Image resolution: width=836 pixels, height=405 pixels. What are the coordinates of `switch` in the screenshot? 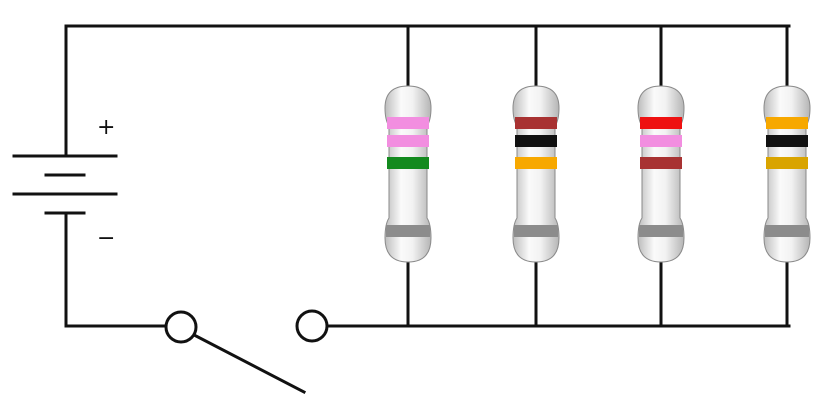 It's located at (246, 352).